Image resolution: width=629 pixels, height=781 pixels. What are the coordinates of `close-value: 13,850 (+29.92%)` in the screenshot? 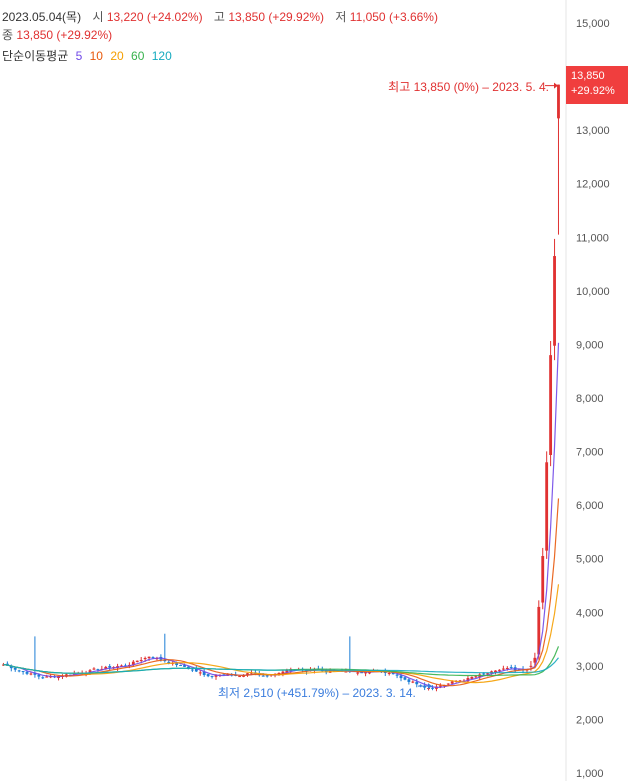 It's located at (64, 35).